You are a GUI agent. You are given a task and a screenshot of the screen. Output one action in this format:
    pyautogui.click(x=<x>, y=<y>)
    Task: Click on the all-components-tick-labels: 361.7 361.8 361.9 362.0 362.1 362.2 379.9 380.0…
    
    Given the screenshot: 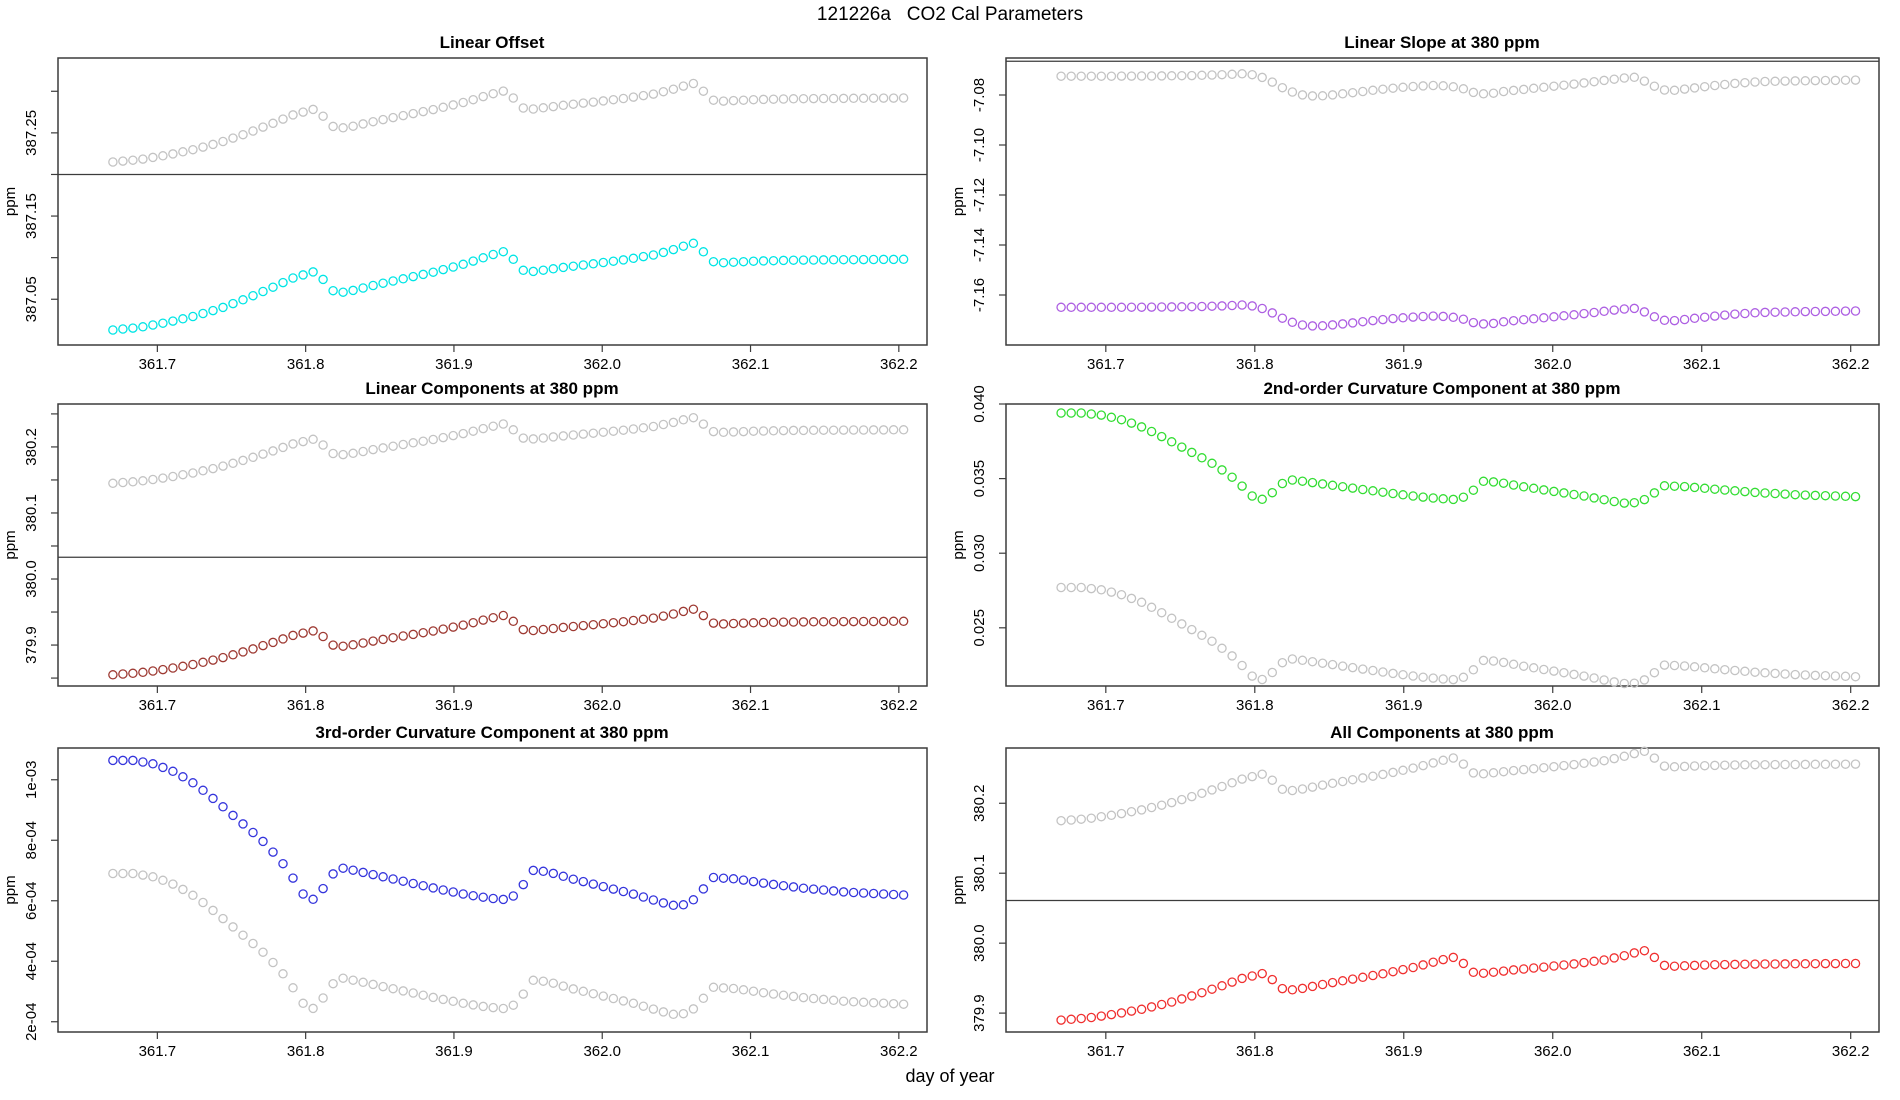 What is the action you would take?
    pyautogui.click(x=1420, y=922)
    